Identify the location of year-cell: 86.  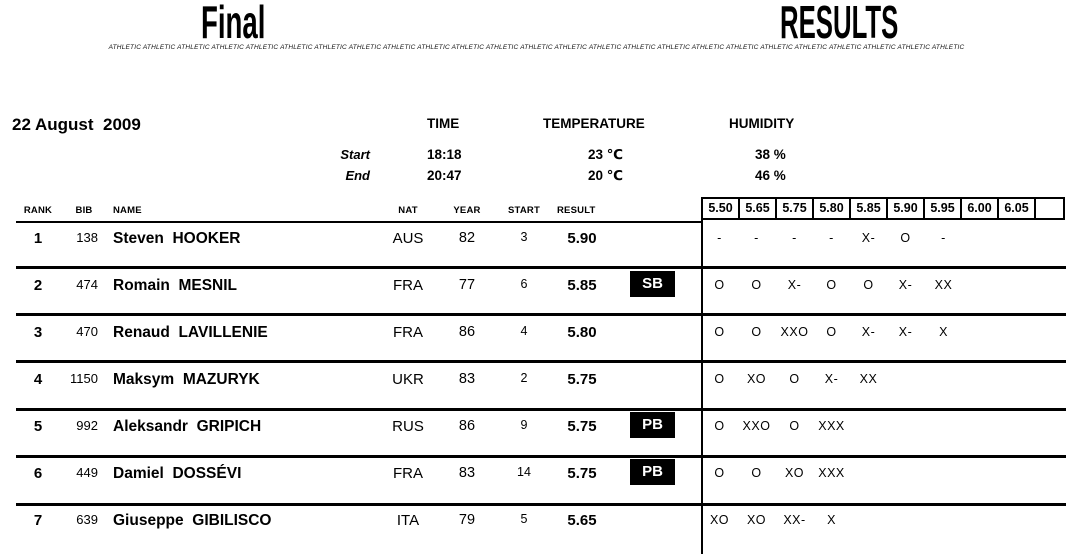
(467, 426).